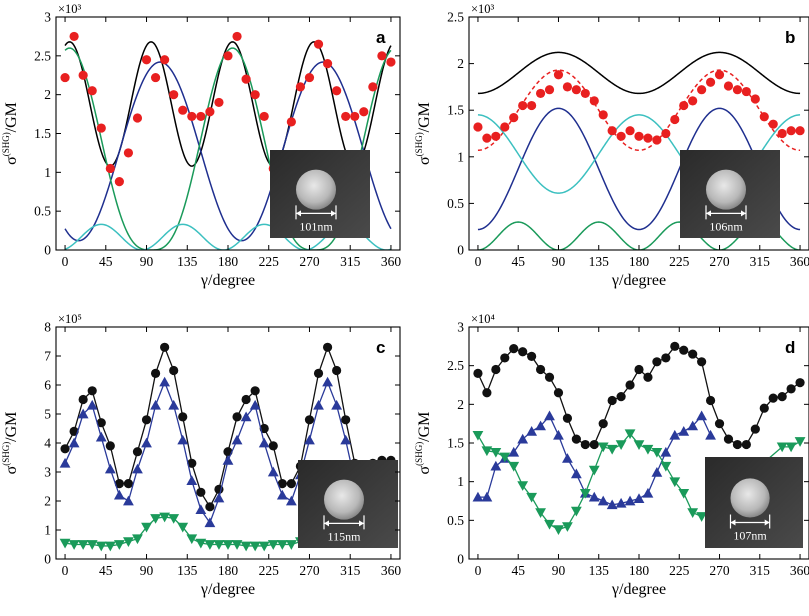 The height and width of the screenshot is (616, 809). Describe the element at coordinates (726, 226) in the screenshot. I see `scale-bar-label: 106nm` at that location.